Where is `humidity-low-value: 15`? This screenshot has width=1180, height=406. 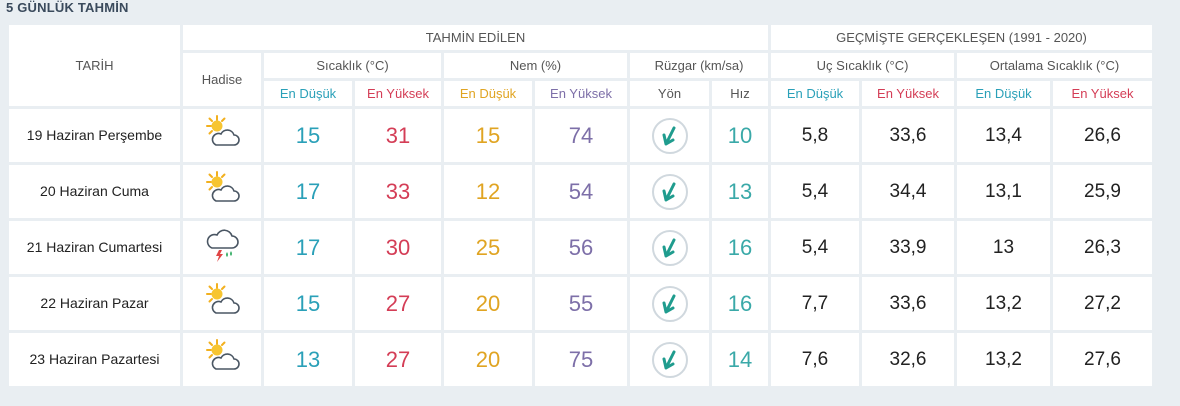
humidity-low-value: 15 is located at coordinates (488, 135).